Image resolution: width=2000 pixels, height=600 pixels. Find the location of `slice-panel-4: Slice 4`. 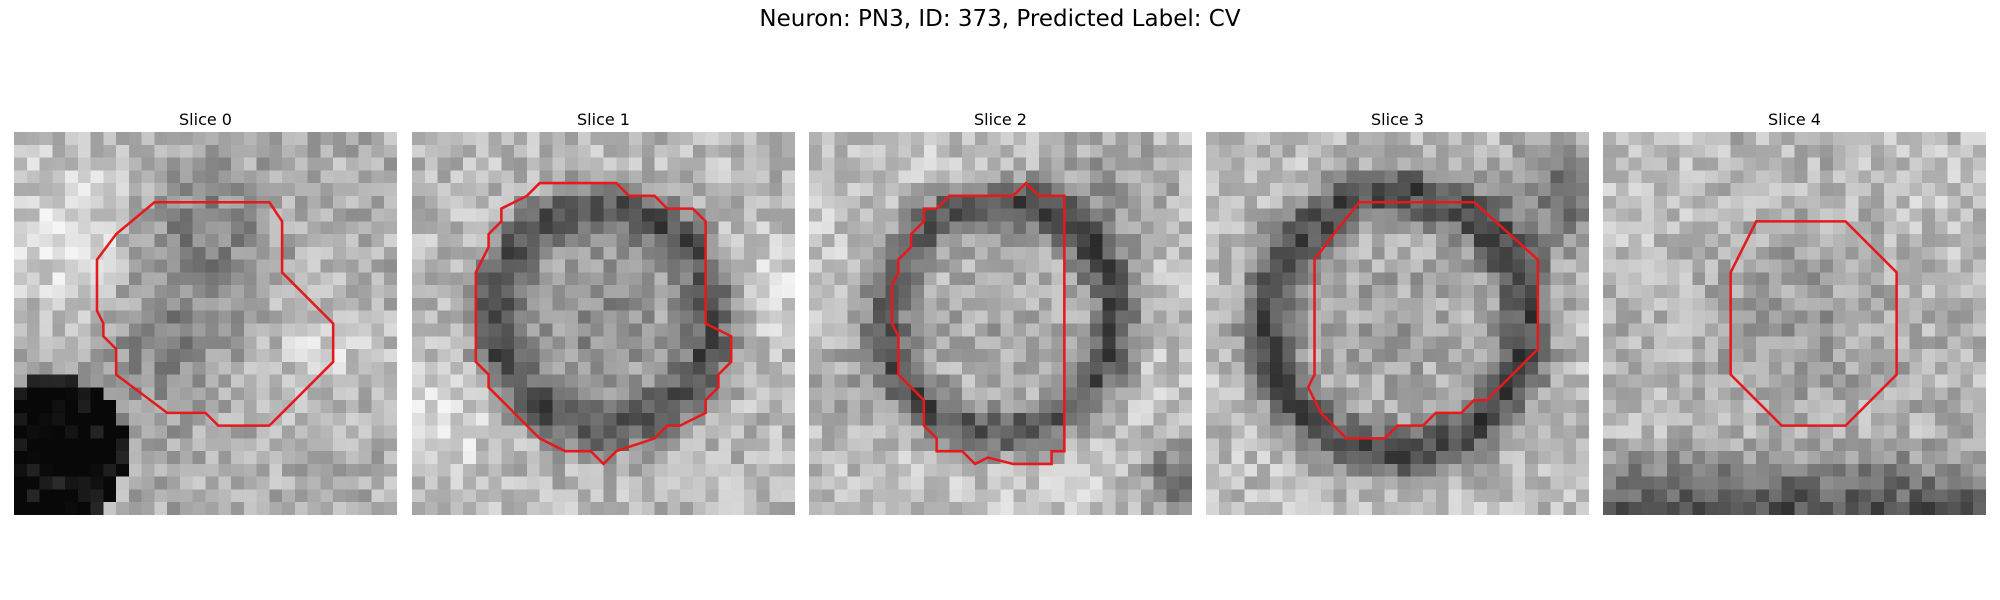

slice-panel-4: Slice 4 is located at coordinates (1794, 311).